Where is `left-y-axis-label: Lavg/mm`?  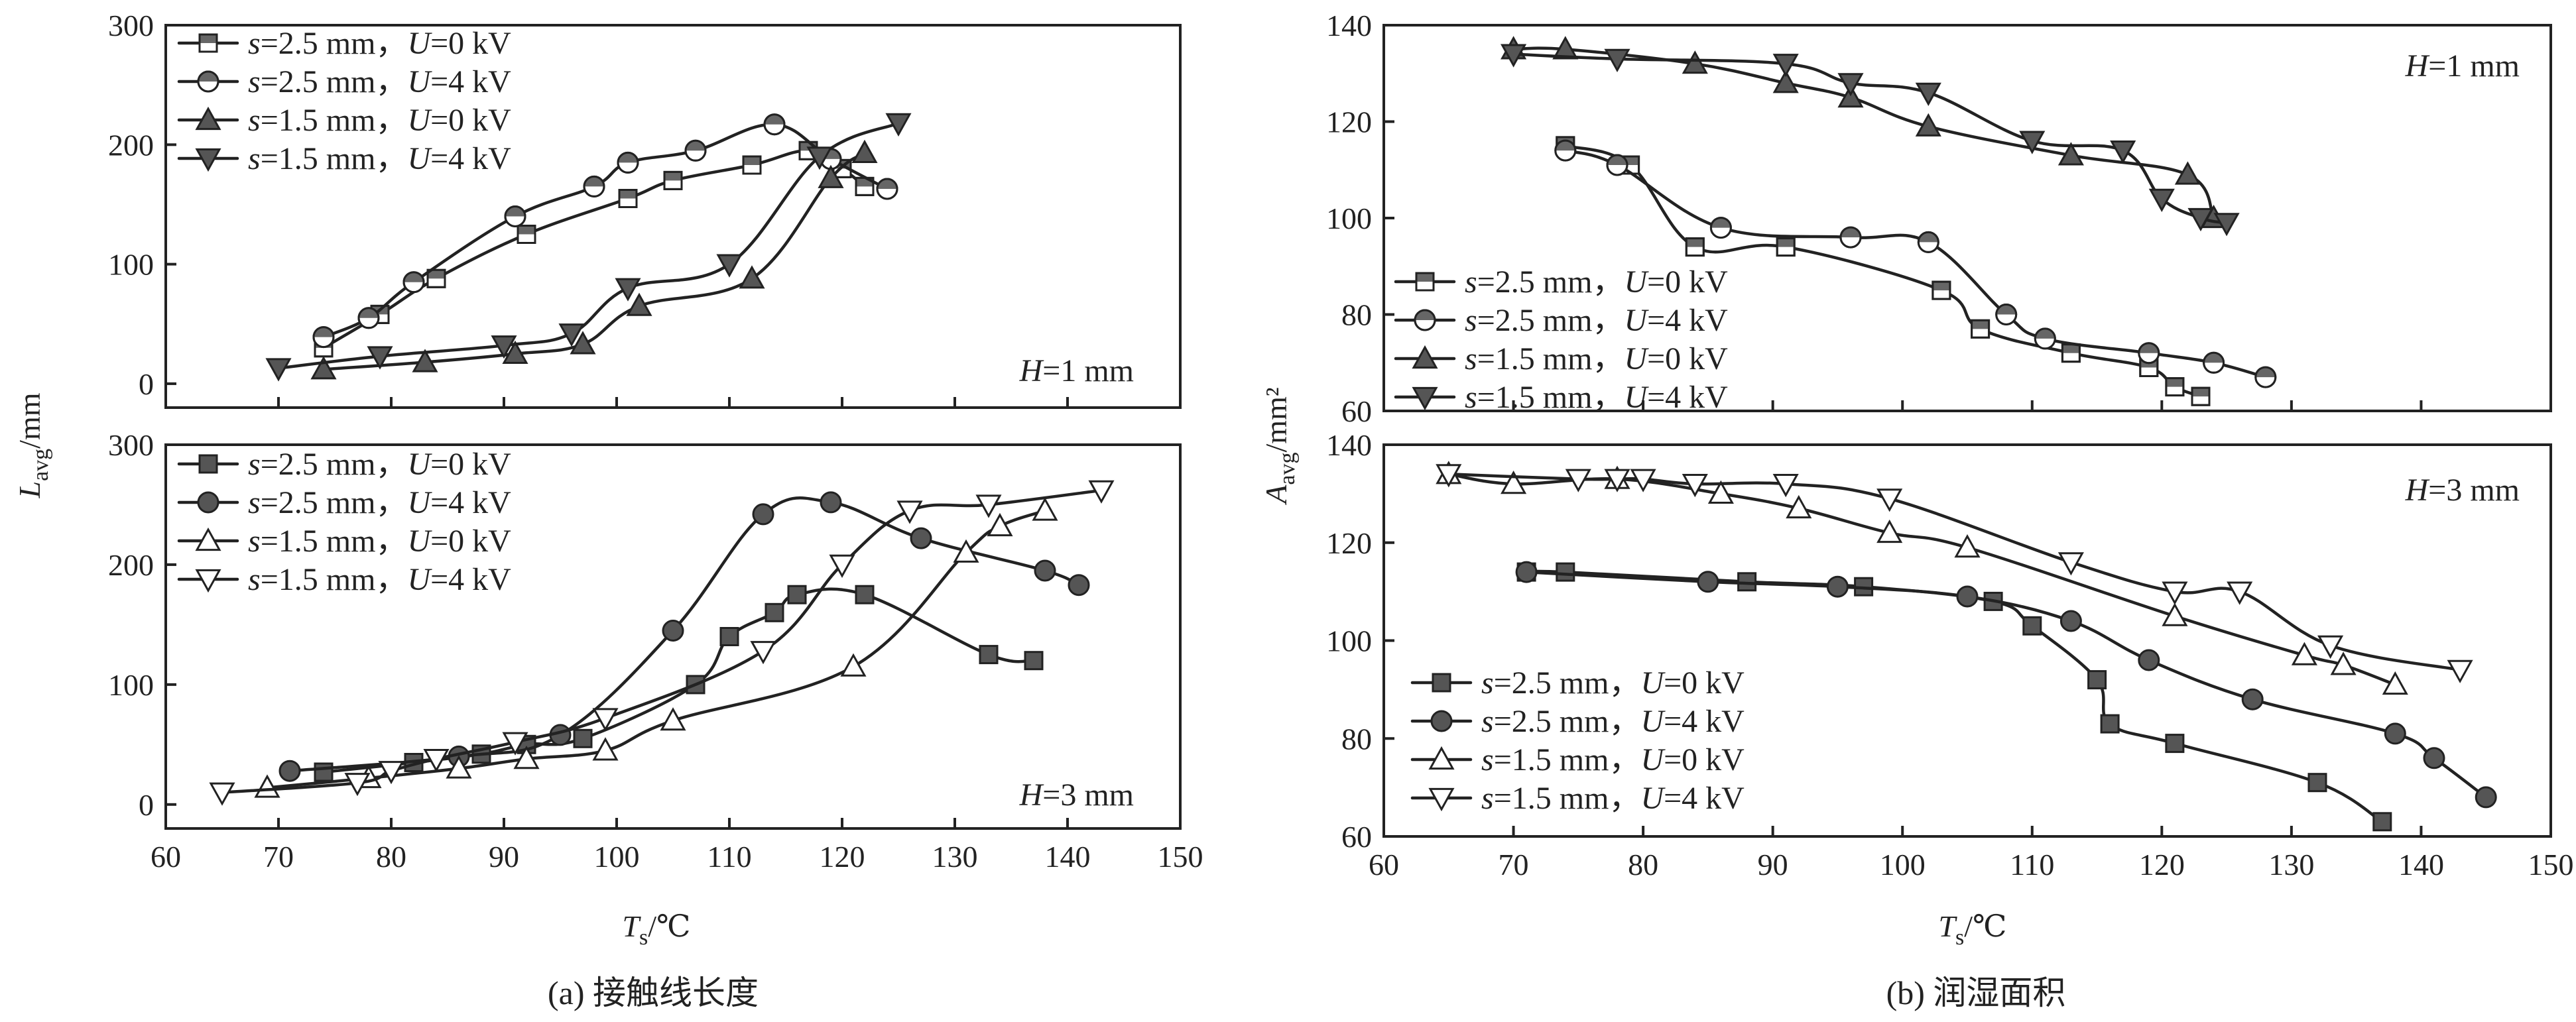 left-y-axis-label: Lavg/mm is located at coordinates (33, 445).